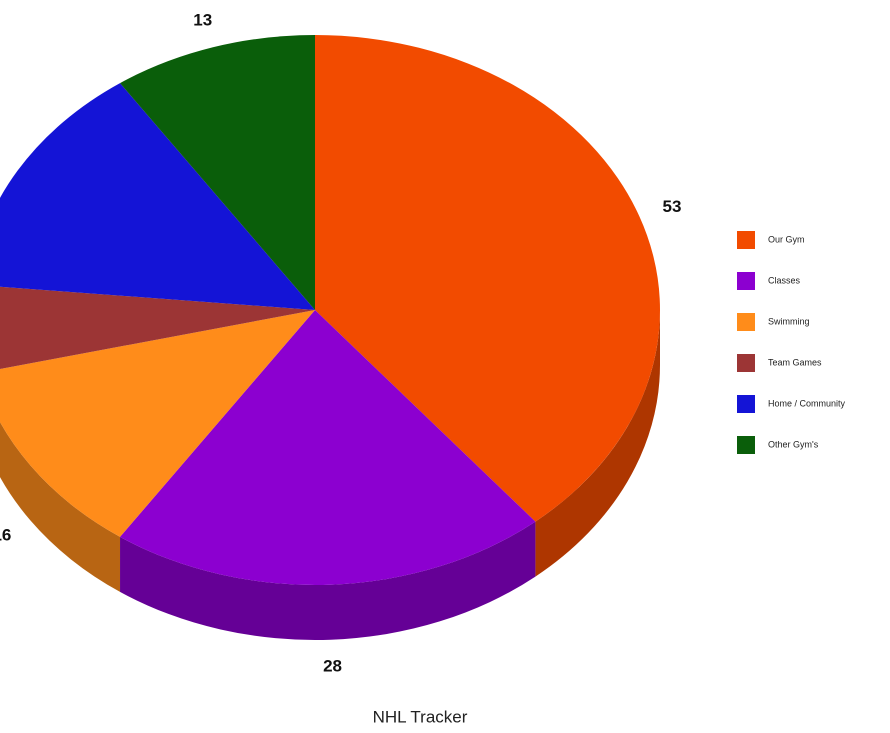  What do you see at coordinates (671, 206) in the screenshot?
I see `value-label: 53` at bounding box center [671, 206].